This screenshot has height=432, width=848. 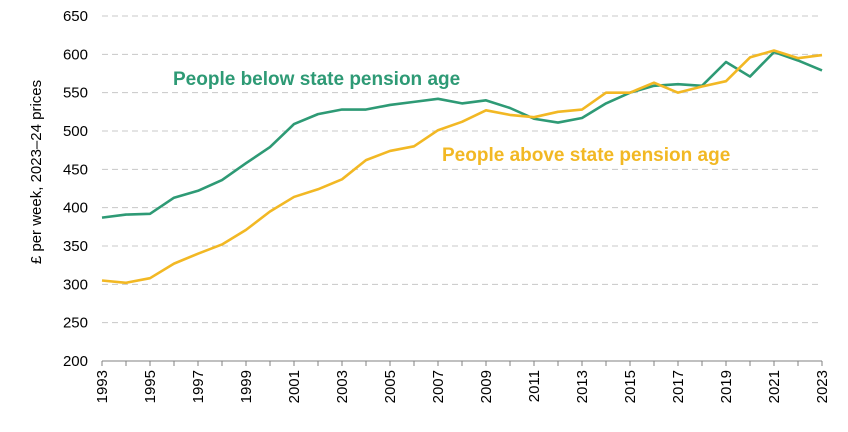 What do you see at coordinates (75, 54) in the screenshot?
I see `y-tick-label-600: 600` at bounding box center [75, 54].